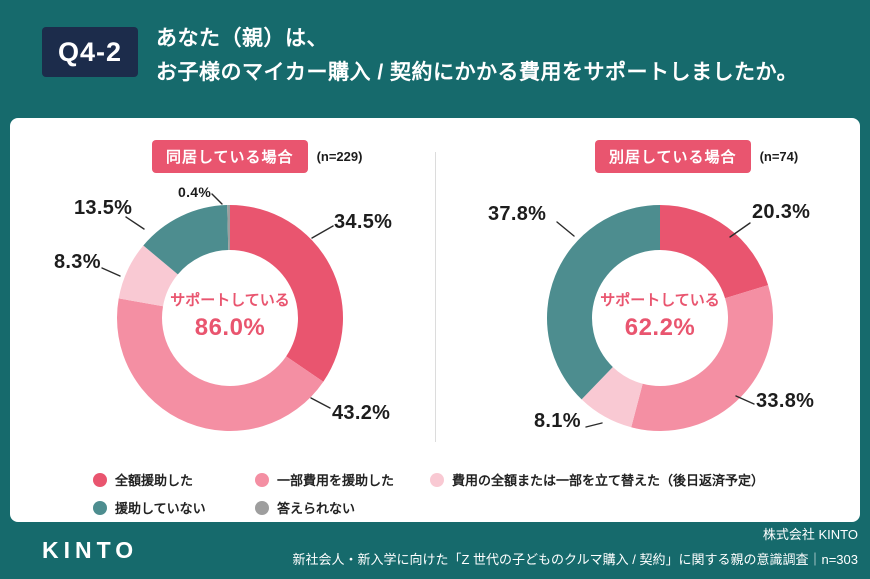 Image resolution: width=870 pixels, height=579 pixels. What do you see at coordinates (90, 52) in the screenshot?
I see `question-number-badge: Q4-2` at bounding box center [90, 52].